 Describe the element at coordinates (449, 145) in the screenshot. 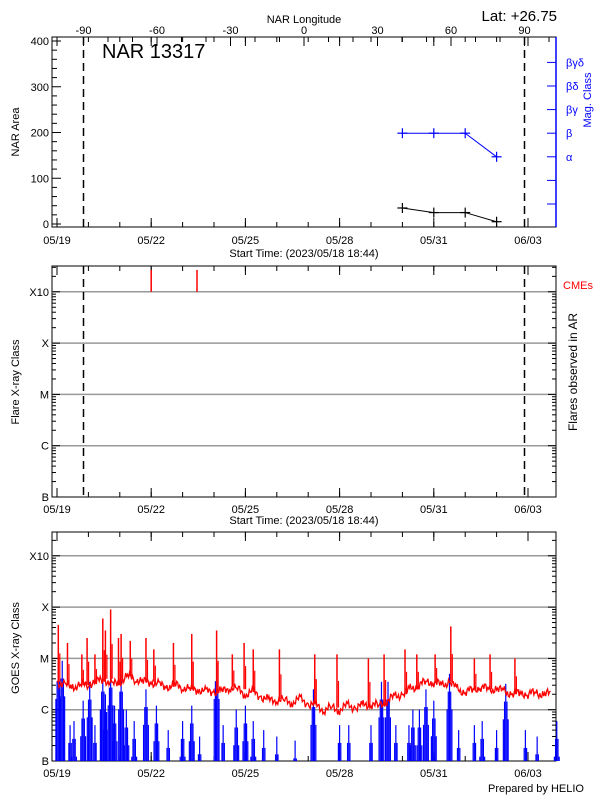

I see `mag-class-line` at that location.